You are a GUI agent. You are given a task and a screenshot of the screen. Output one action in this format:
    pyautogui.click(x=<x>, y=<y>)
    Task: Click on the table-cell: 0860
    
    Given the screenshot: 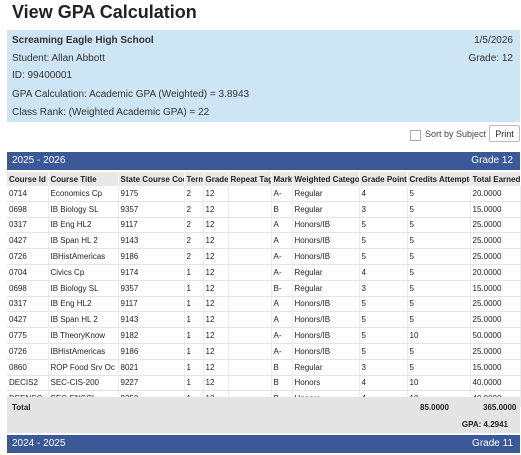 What is the action you would take?
    pyautogui.click(x=28, y=367)
    